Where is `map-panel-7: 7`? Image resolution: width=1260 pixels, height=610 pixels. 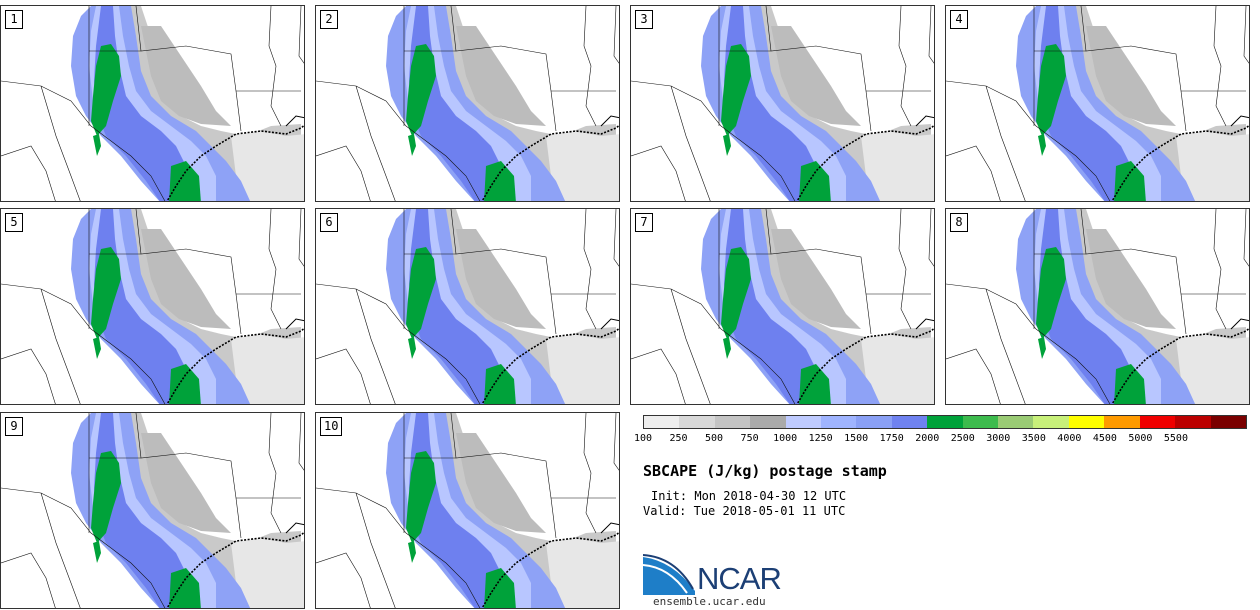
map-panel-7: 7 is located at coordinates (782, 306).